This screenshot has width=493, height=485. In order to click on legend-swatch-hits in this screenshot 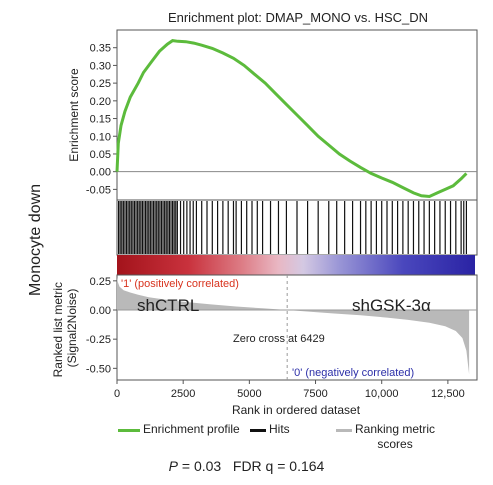, I will do `click(258, 430)`.